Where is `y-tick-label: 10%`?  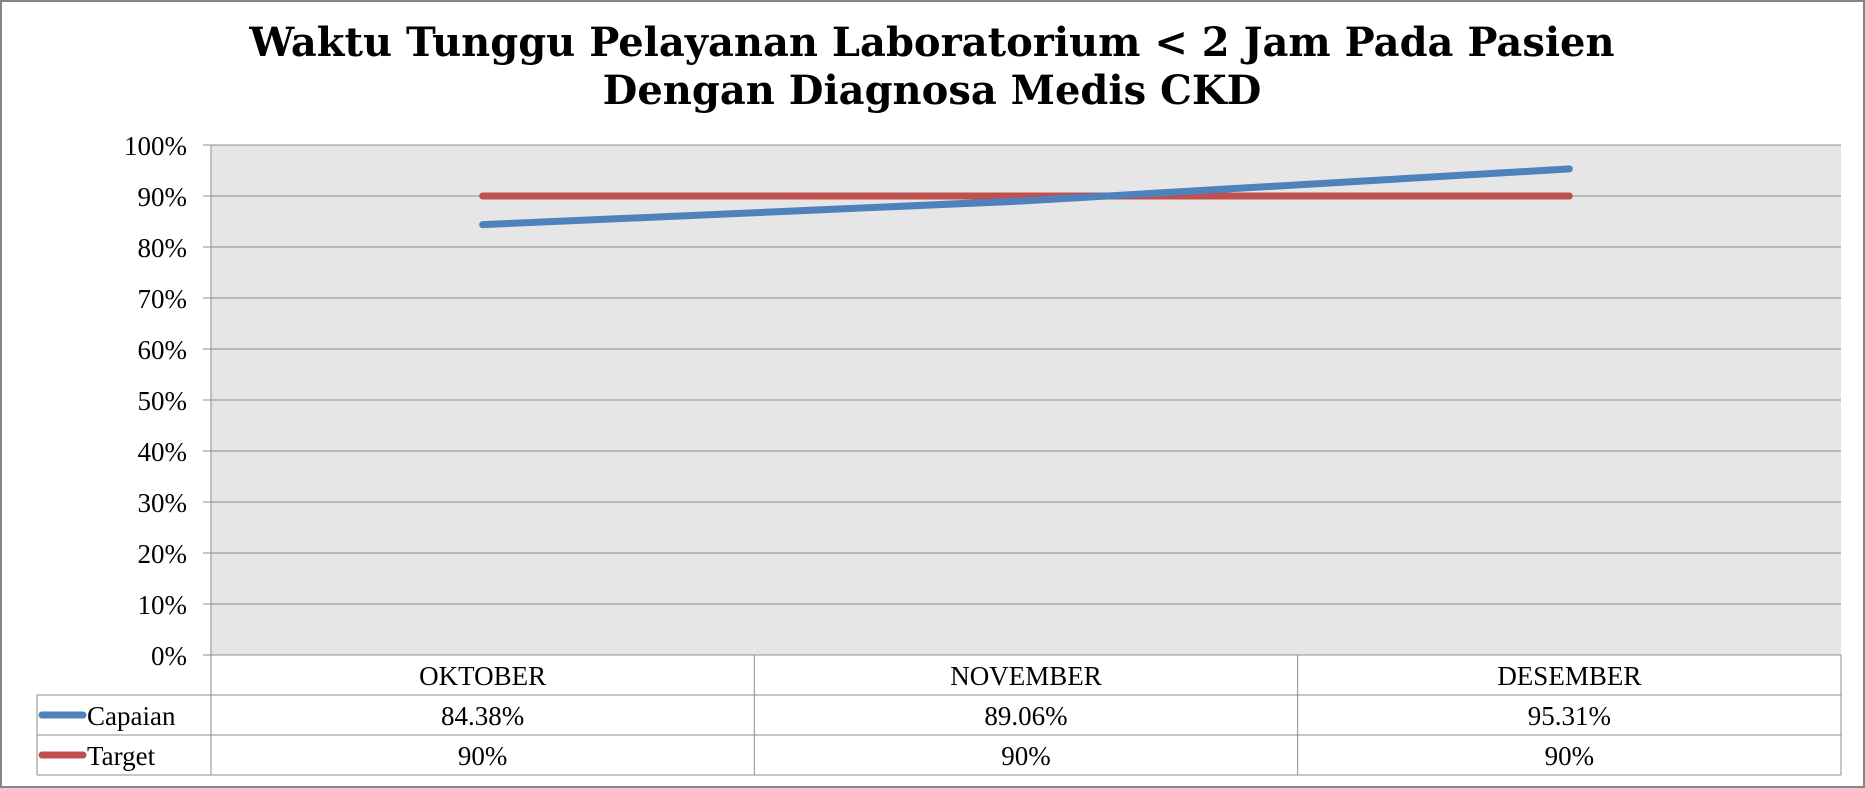
y-tick-label: 10% is located at coordinates (163, 605).